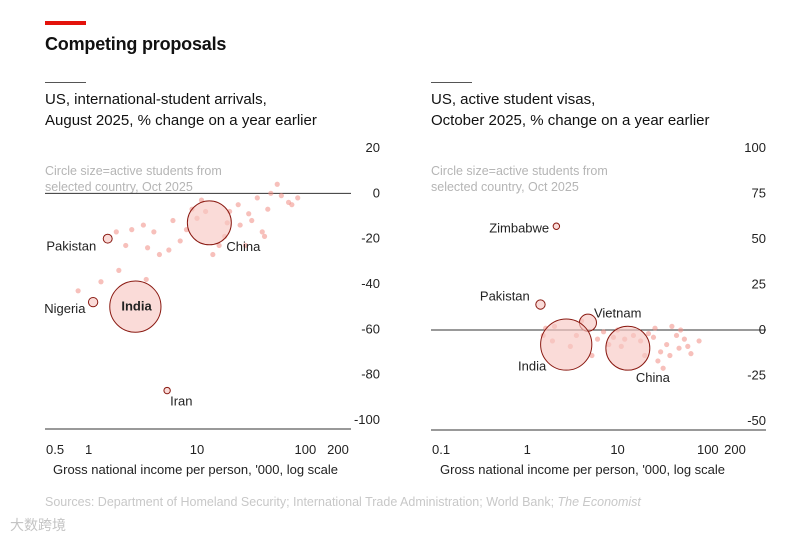 The image size is (802, 541). Describe the element at coordinates (88, 449) in the screenshot. I see `panel0-x-tick-label: 1` at that location.